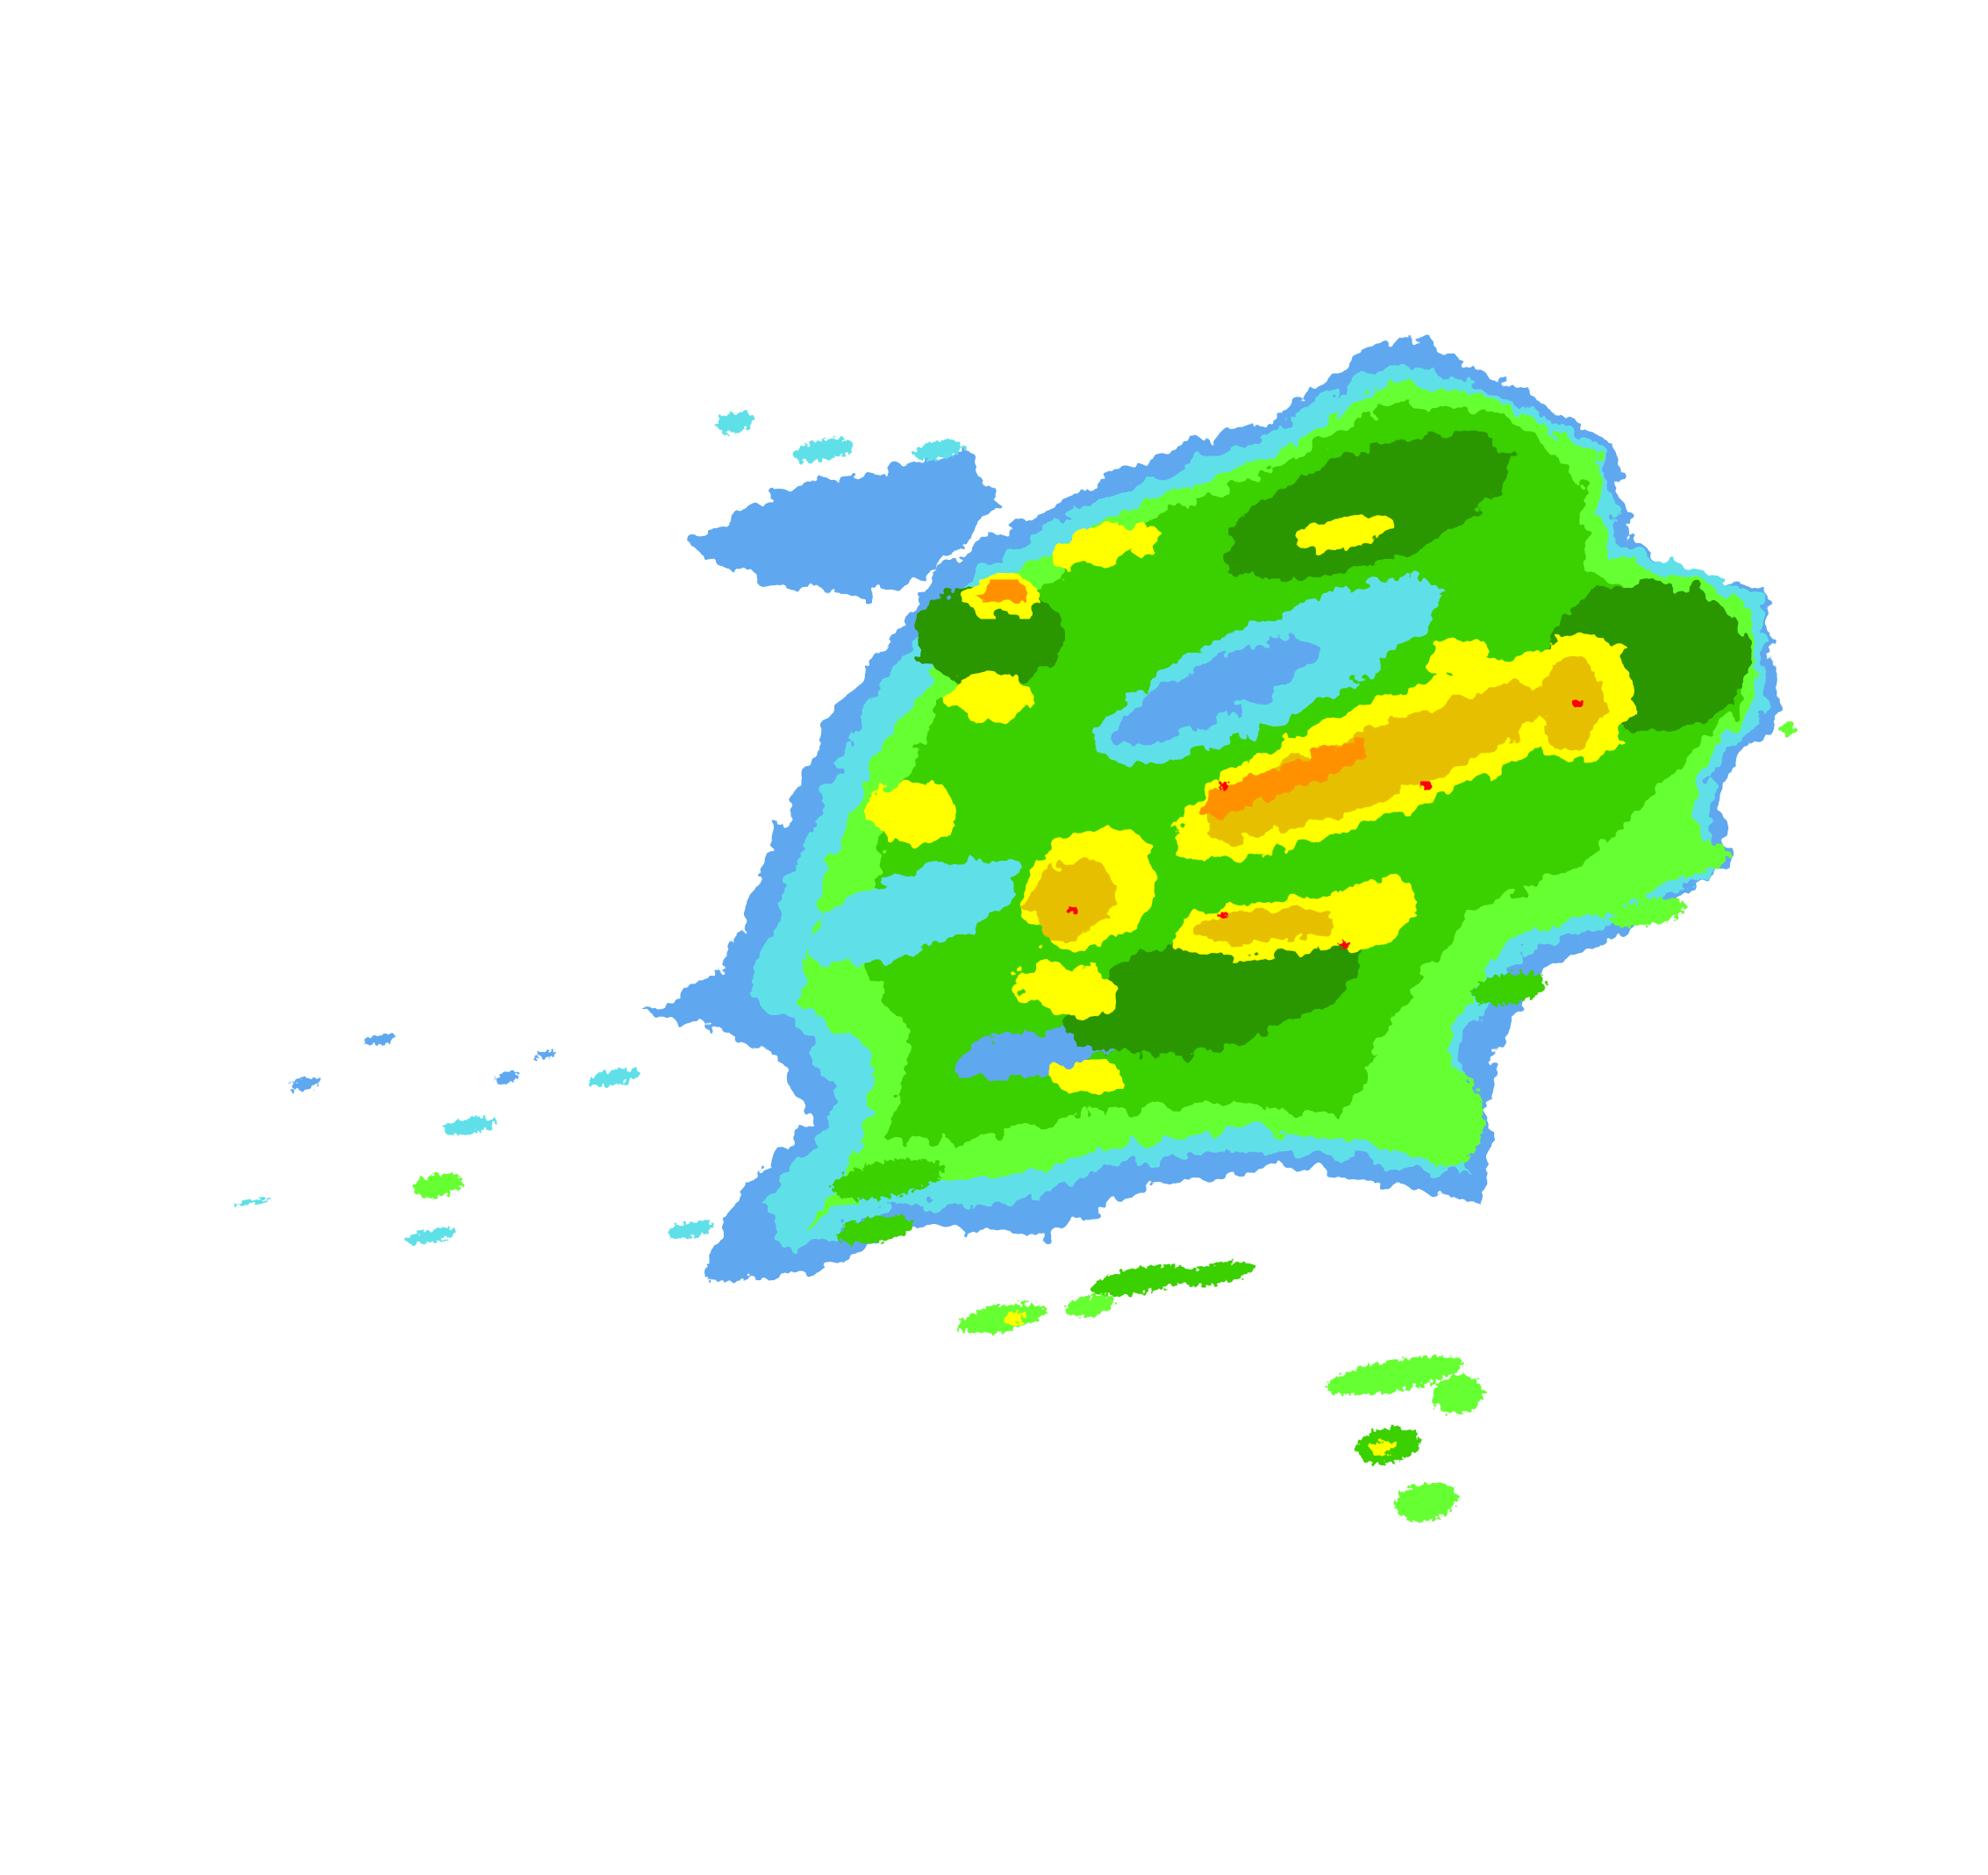 This screenshot has width=1988, height=1875. Describe the element at coordinates (1216, 691) in the screenshot. I see `echo-very-light-band` at that location.